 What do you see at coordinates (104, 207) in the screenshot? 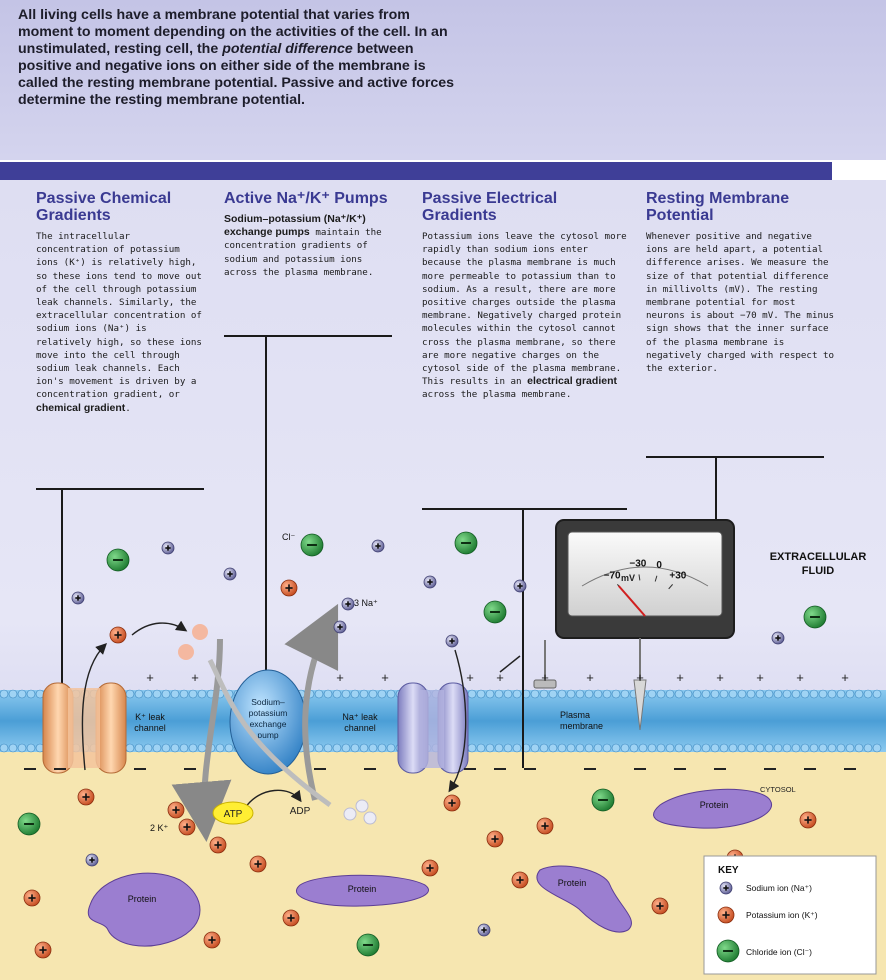
I see `column-chemical-title: Passive Chemical Gradients` at bounding box center [104, 207].